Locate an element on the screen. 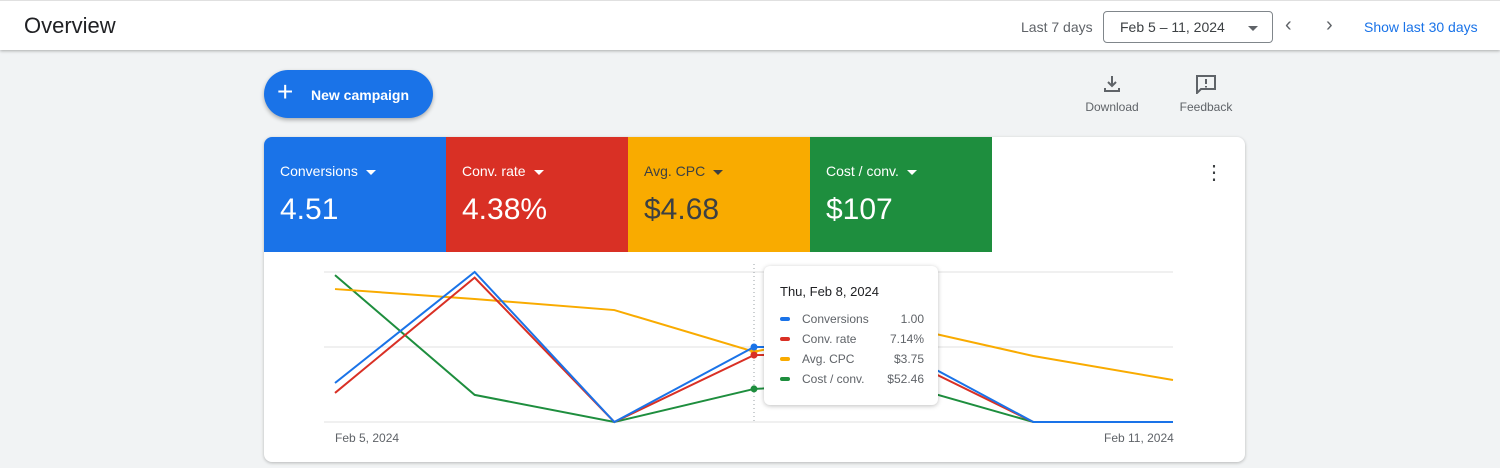 Image resolution: width=1500 pixels, height=468 pixels. download-button: Download is located at coordinates (1112, 94).